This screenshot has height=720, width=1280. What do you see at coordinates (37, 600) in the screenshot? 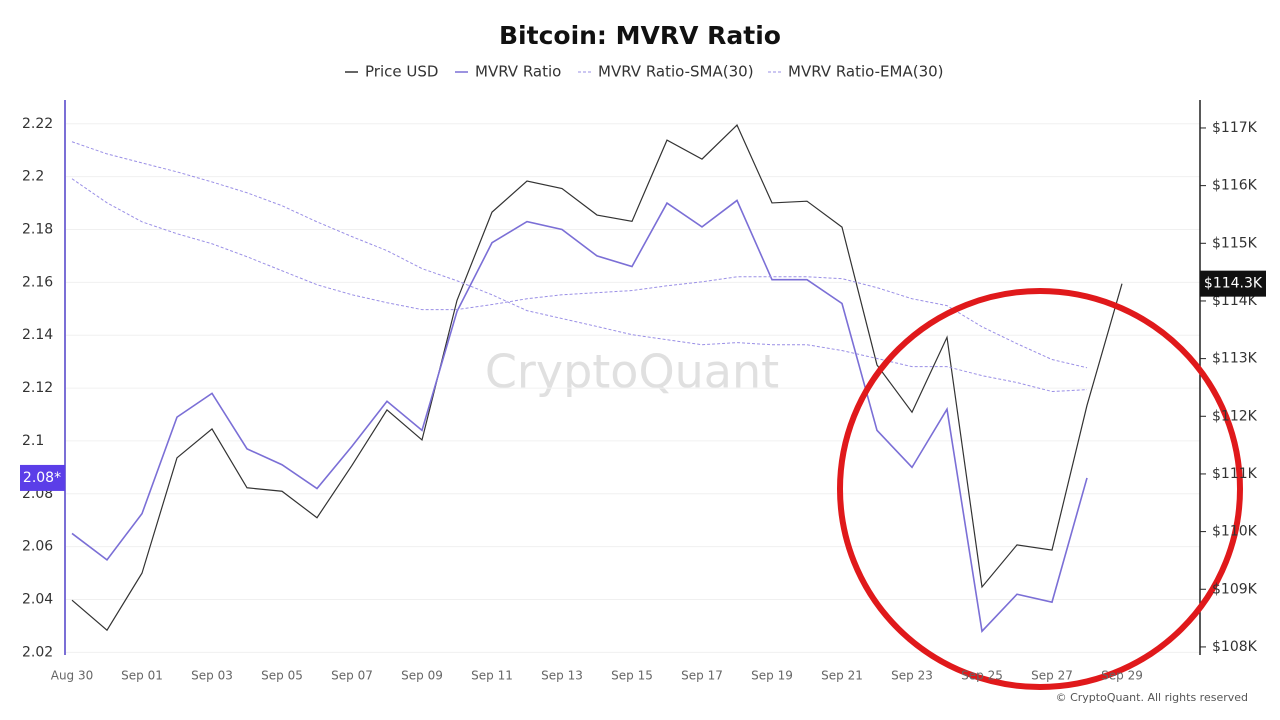
I see `y-tick-label: 2.04` at bounding box center [37, 600].